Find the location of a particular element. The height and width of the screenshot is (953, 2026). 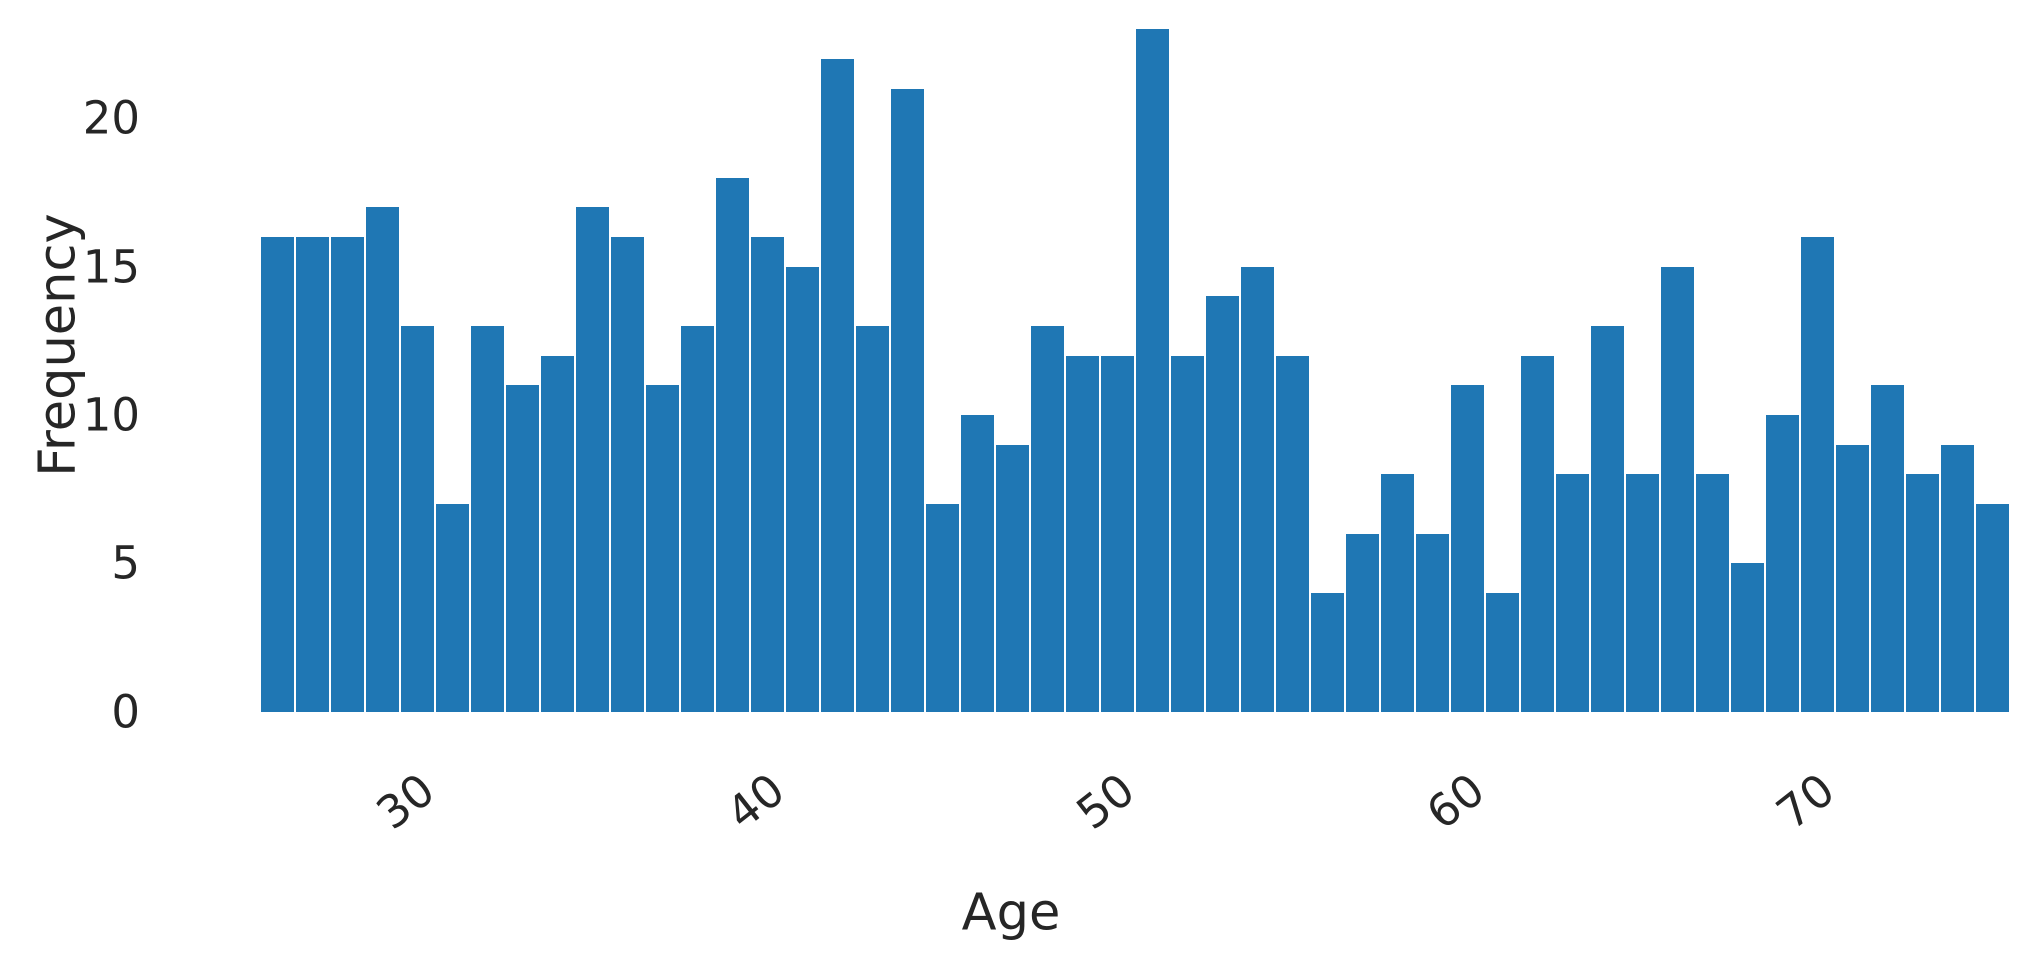

y-tick-label: 5 is located at coordinates (125, 563).